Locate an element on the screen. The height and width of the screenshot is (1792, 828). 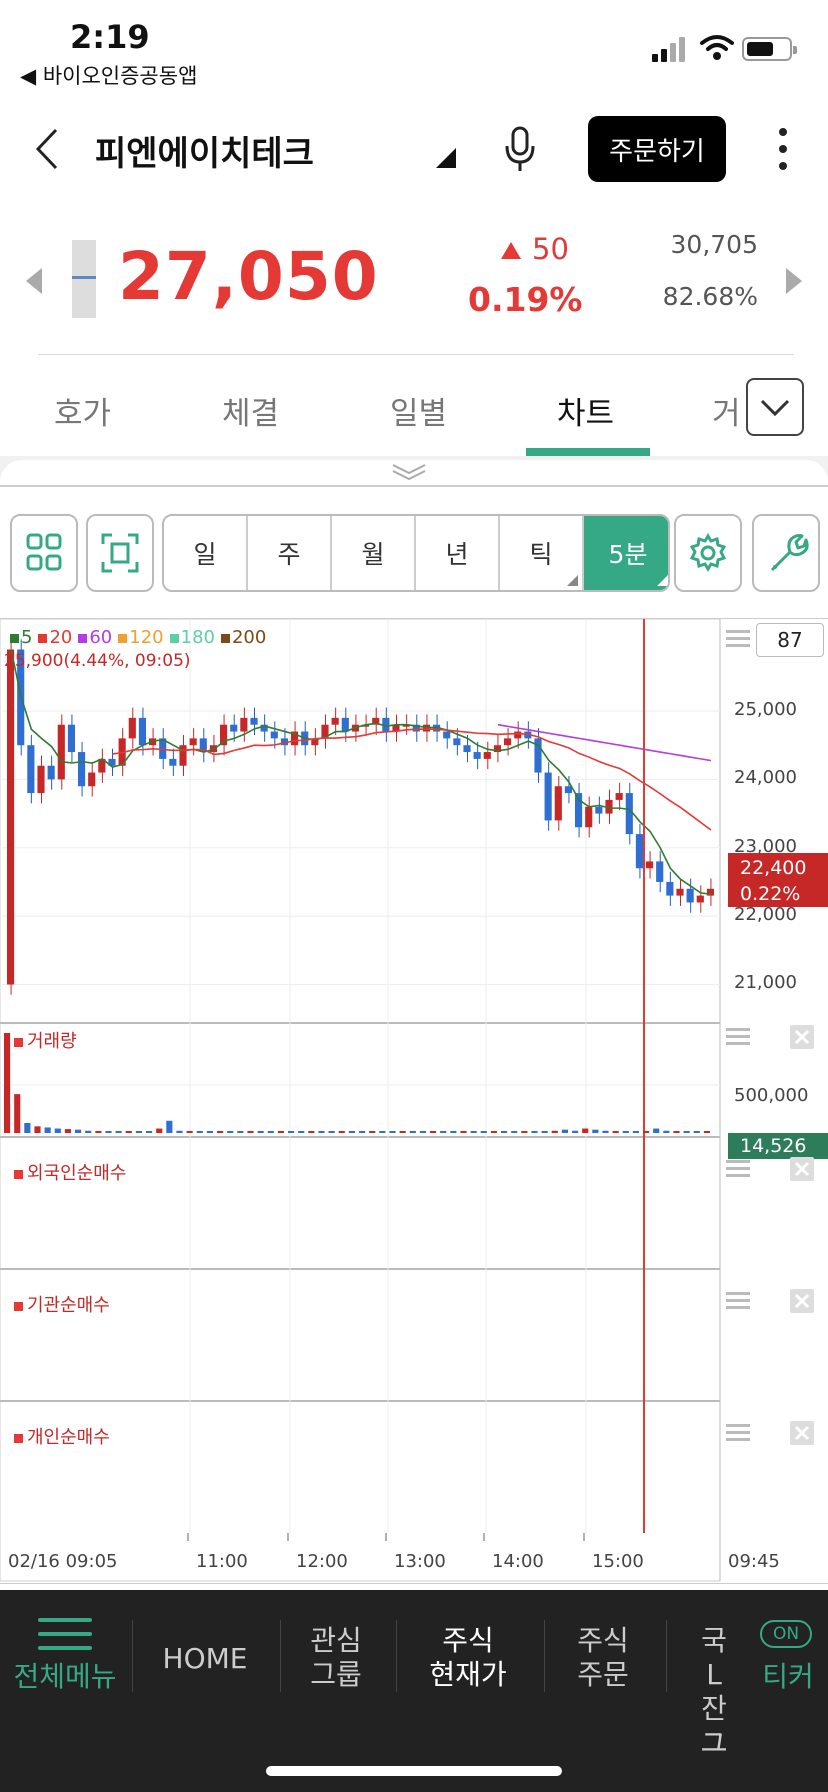
nav-stock-price: 주식 현재가 is located at coordinates (468, 1657).